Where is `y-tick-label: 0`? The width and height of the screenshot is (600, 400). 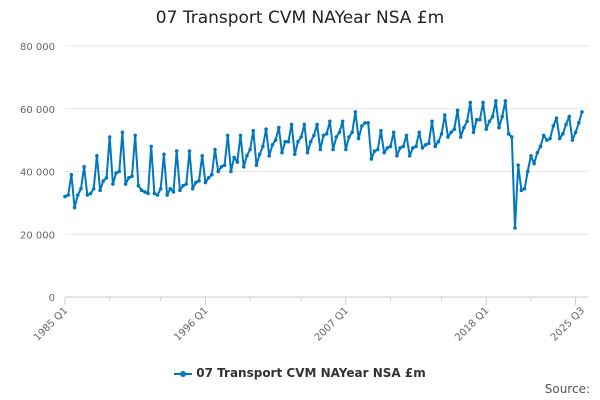
y-tick-label: 0 is located at coordinates (52, 298).